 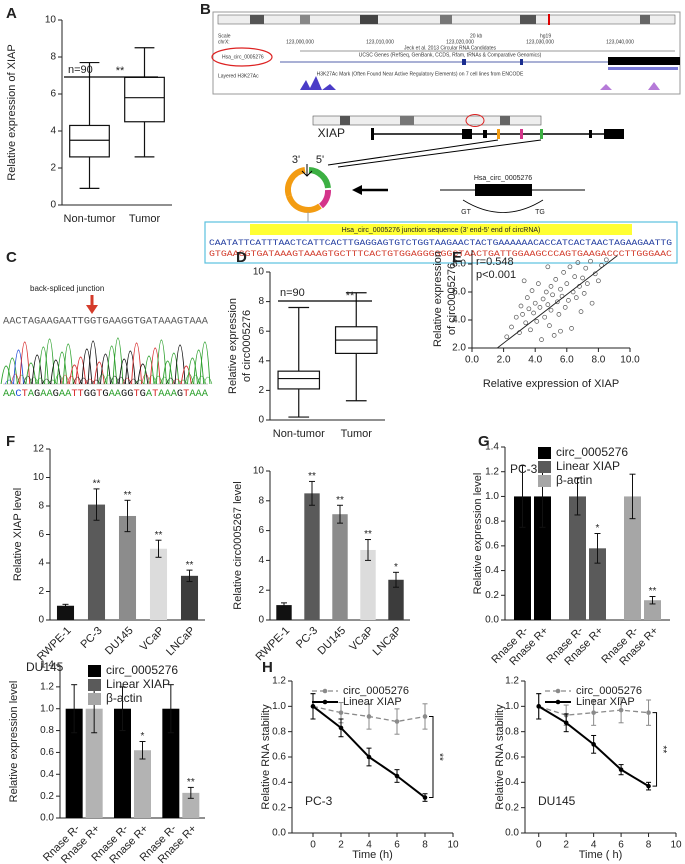 What do you see at coordinates (380, 42) in the screenshot?
I see `browser-position: 123,010,000` at bounding box center [380, 42].